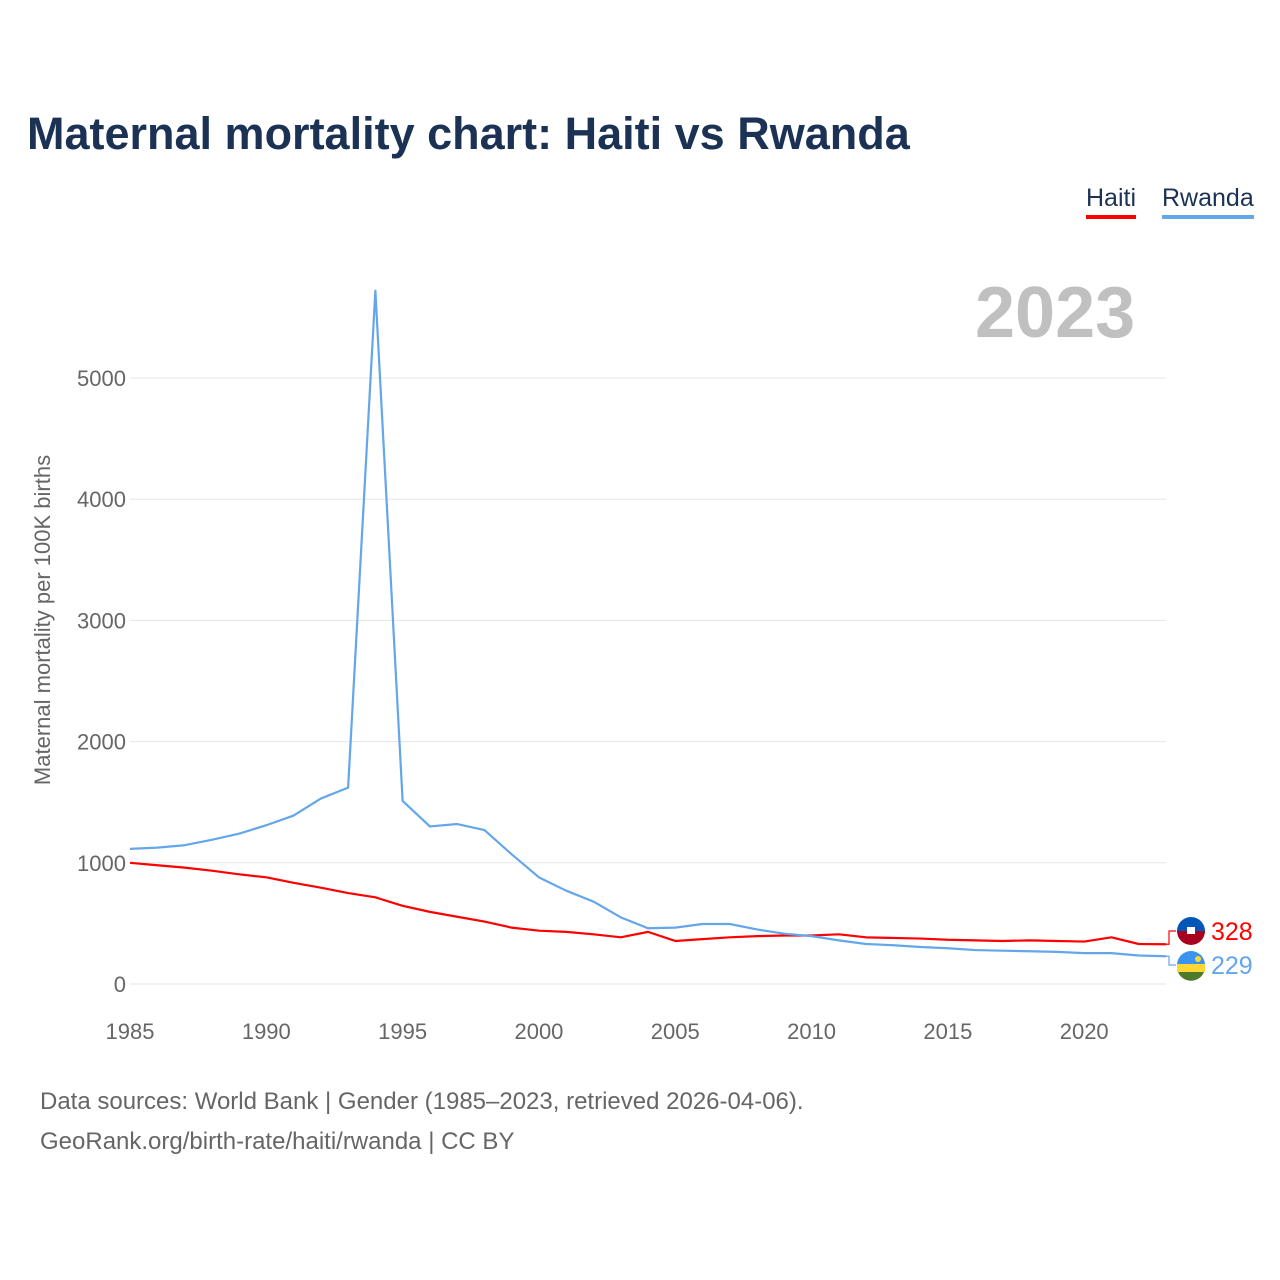 This screenshot has height=1280, width=1280. What do you see at coordinates (120, 984) in the screenshot?
I see `y-tick-label: 0` at bounding box center [120, 984].